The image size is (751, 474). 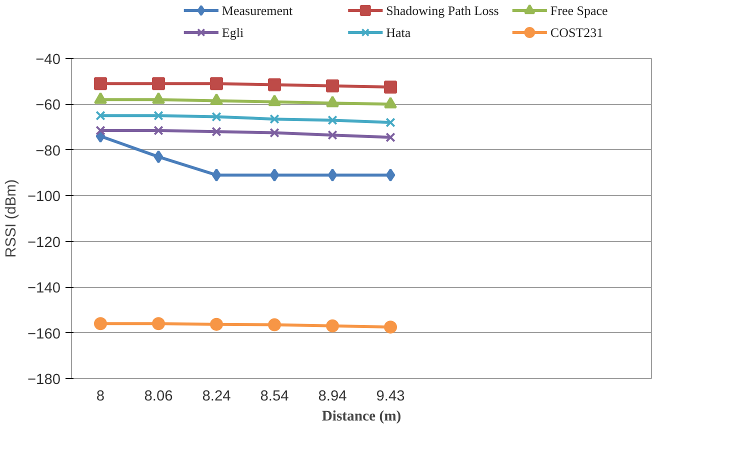 What do you see at coordinates (44, 197) in the screenshot?
I see `y-tick-label: −100` at bounding box center [44, 197].